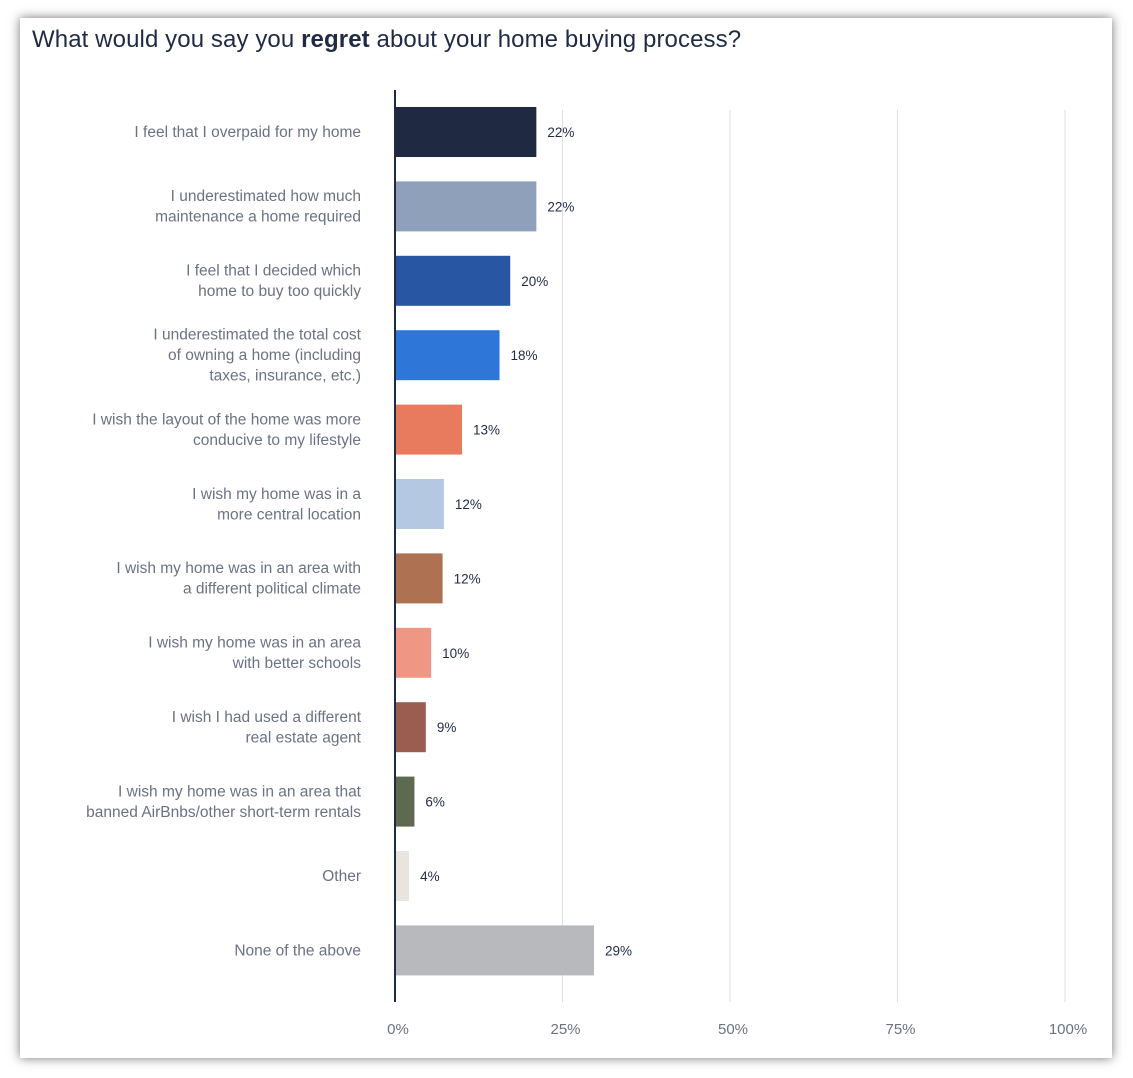  Describe the element at coordinates (240, 791) in the screenshot. I see `category-label: I wish my home was in an area that` at that location.